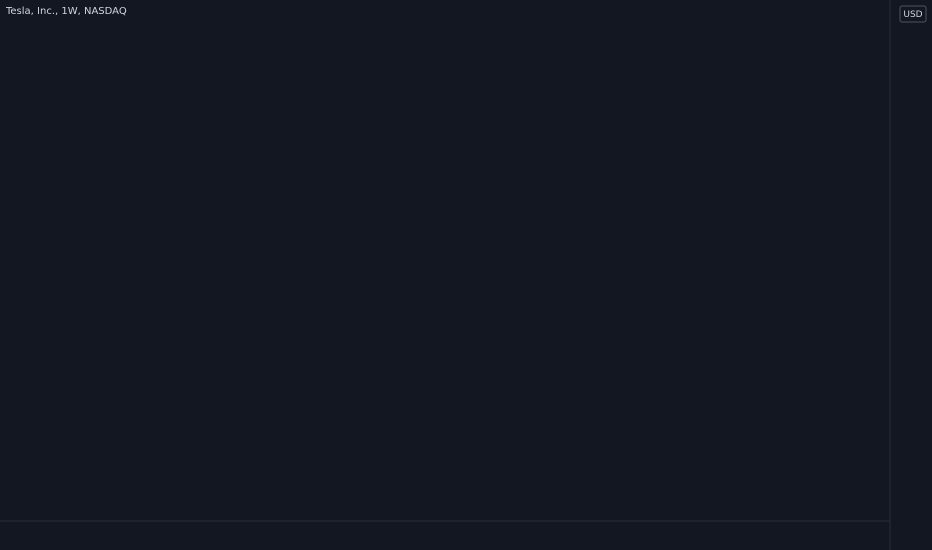 Image resolution: width=932 pixels, height=550 pixels. I want to click on chart-title: Tesla, Inc., 1W, NASDAQ, so click(66, 11).